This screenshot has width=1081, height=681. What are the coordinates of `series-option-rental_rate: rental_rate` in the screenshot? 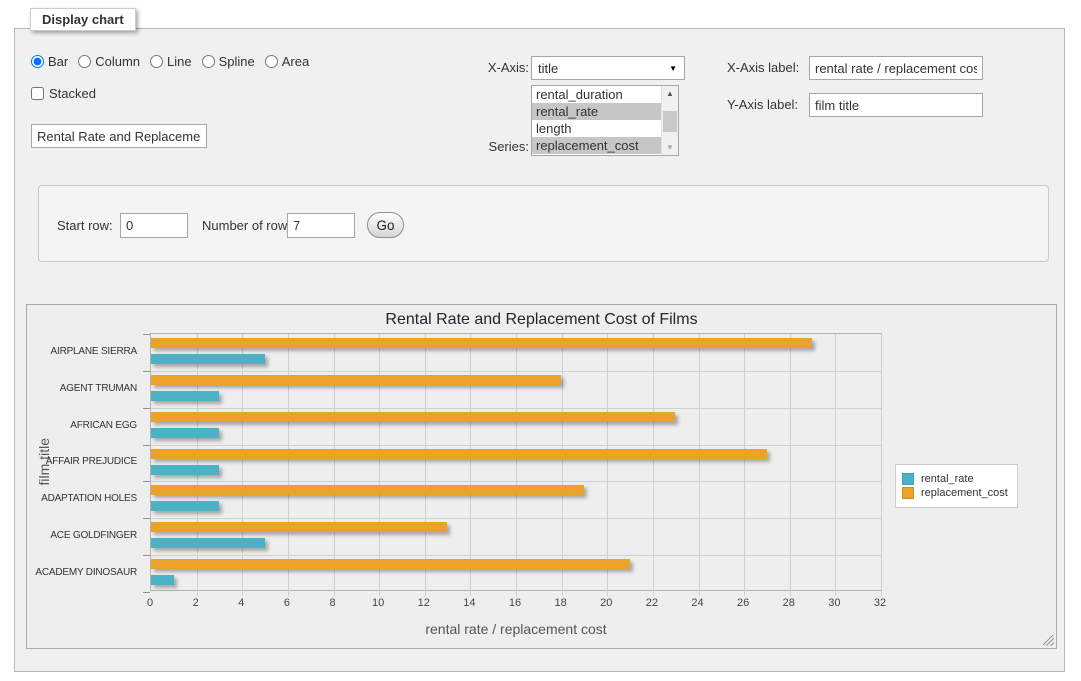 It's located at (596, 111).